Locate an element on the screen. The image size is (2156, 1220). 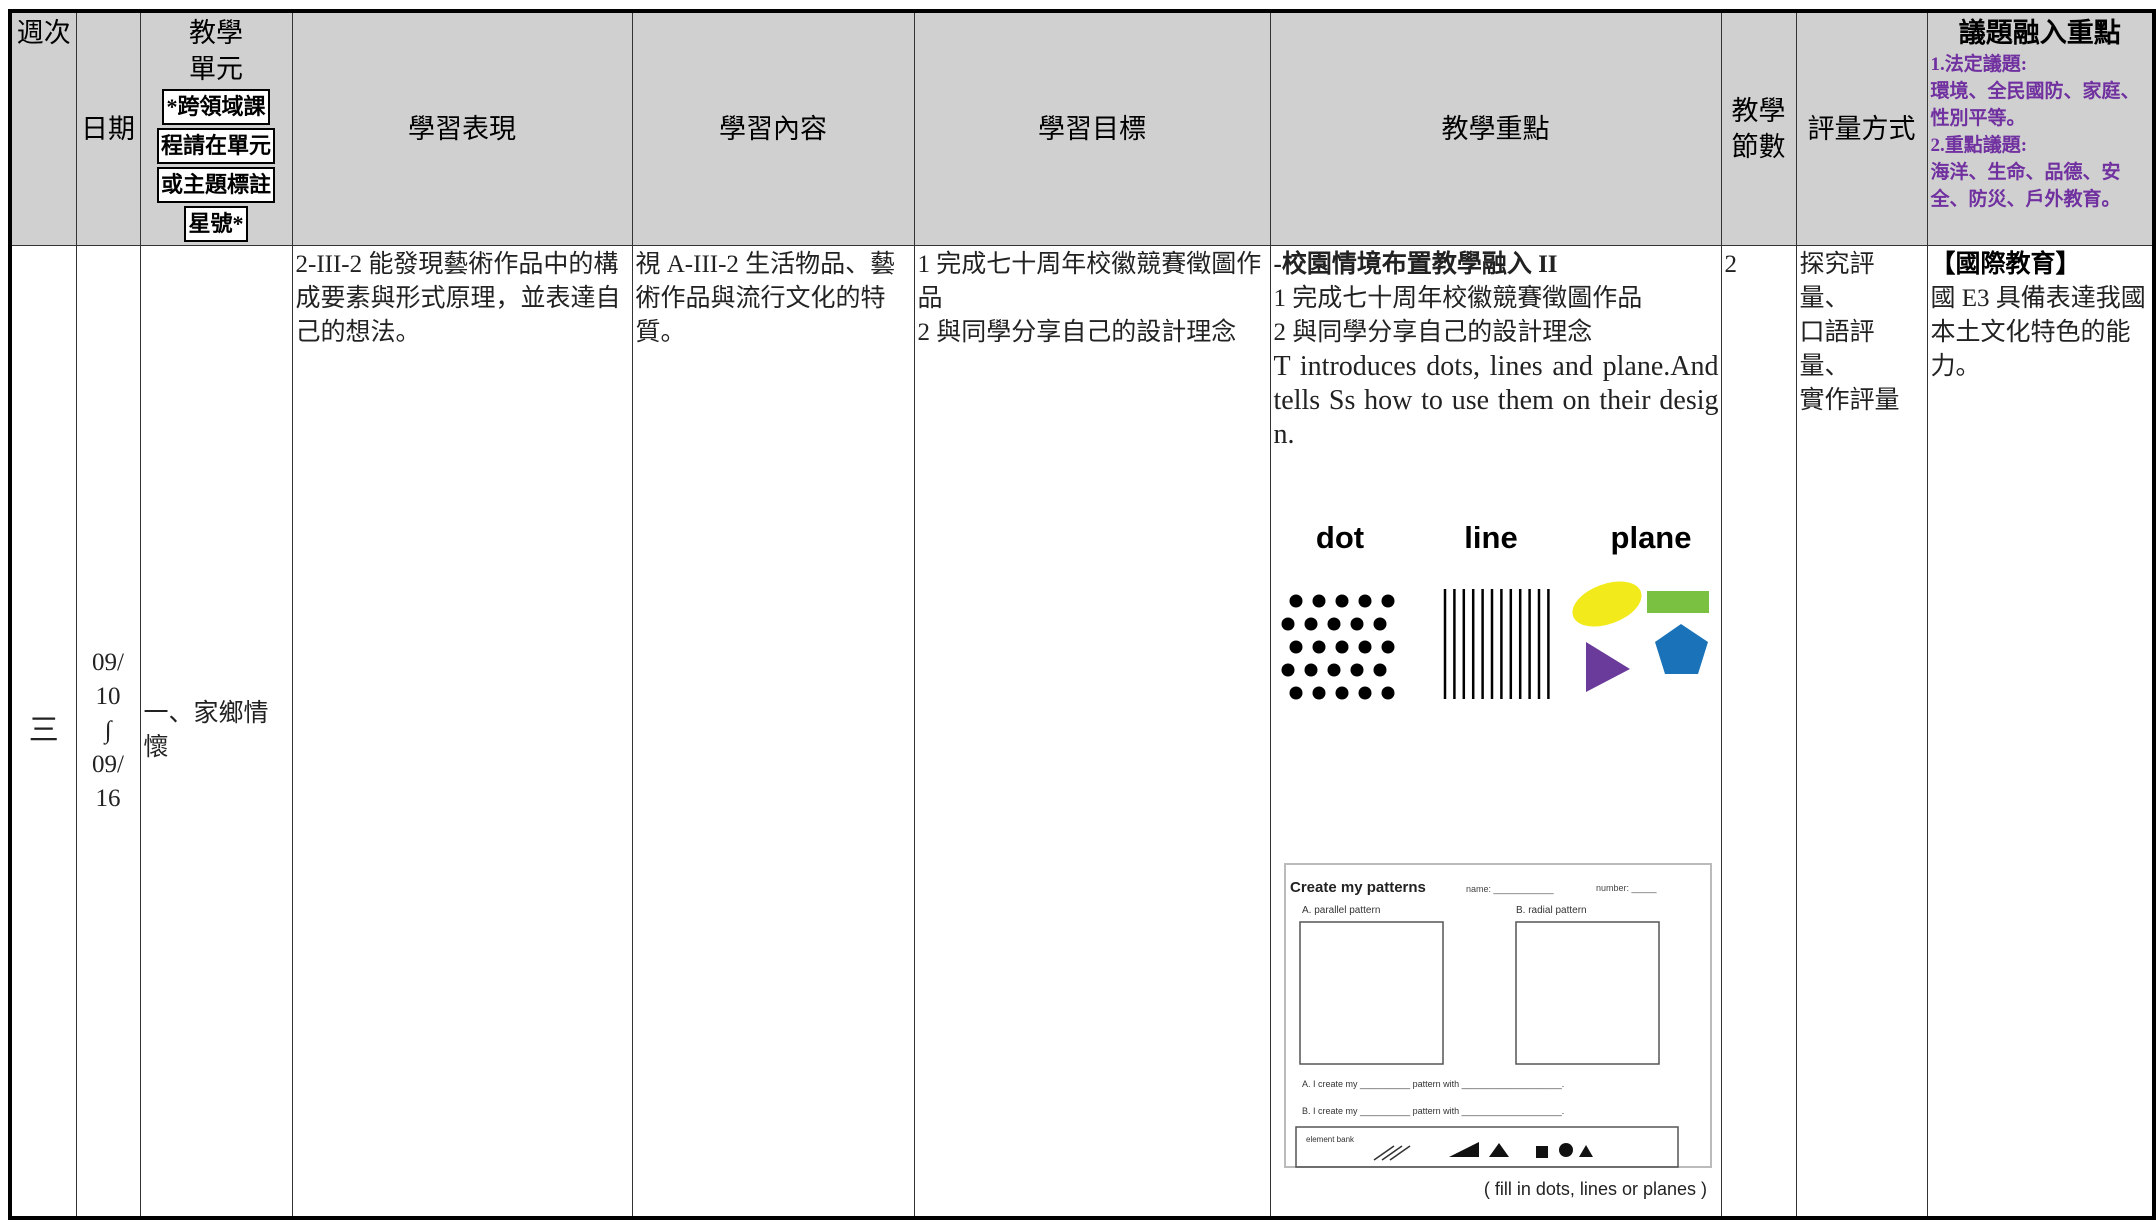
unit-note: 程請在單元 is located at coordinates (215, 146).